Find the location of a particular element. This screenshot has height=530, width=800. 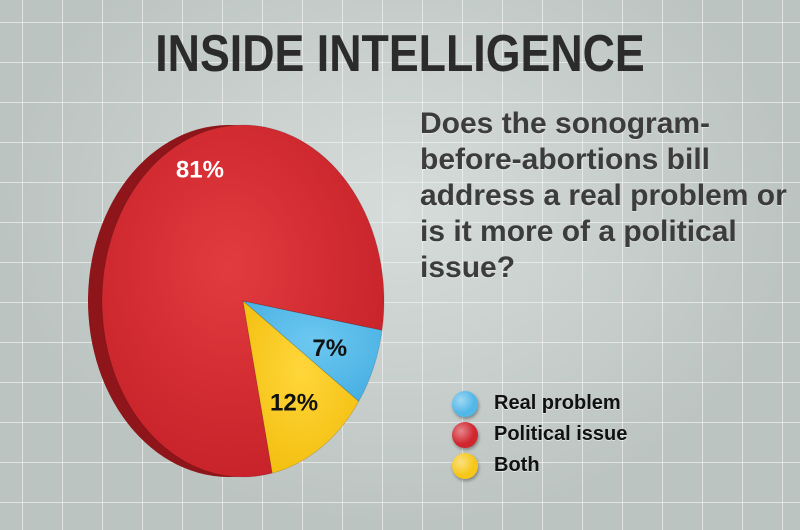

pie-label-political-issue: 81% is located at coordinates (200, 169).